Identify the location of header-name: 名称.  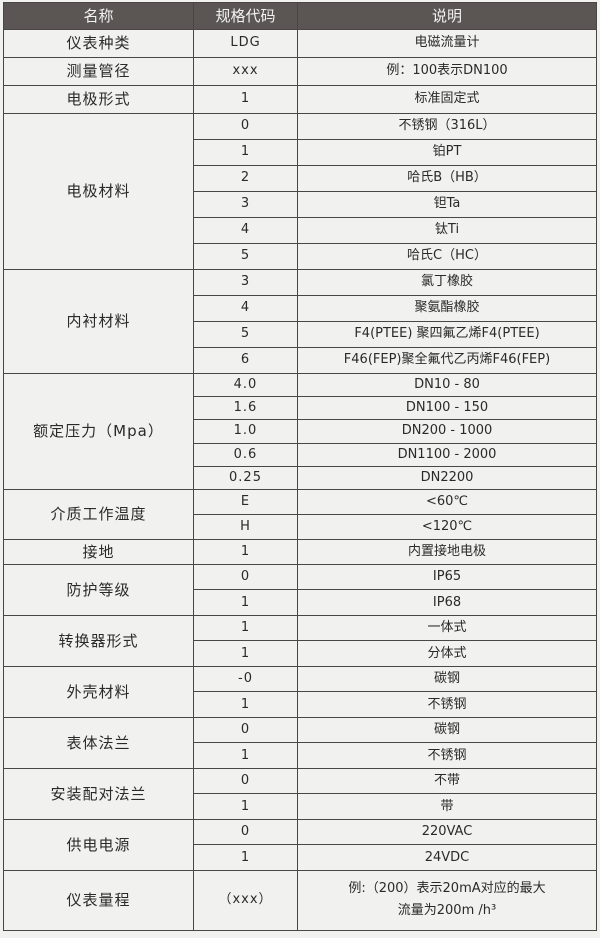
(98, 16).